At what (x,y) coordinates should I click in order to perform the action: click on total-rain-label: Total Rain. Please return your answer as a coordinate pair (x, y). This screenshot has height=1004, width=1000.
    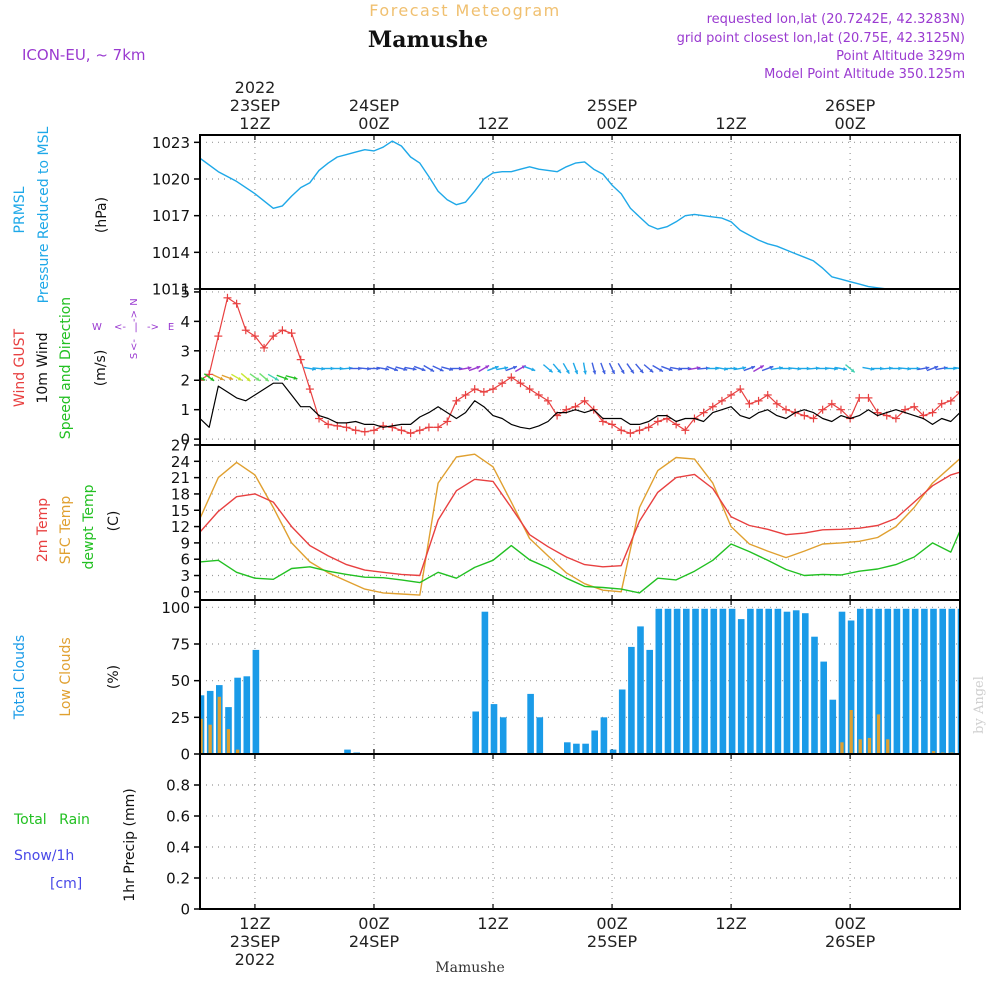
    Looking at the image, I should click on (51, 820).